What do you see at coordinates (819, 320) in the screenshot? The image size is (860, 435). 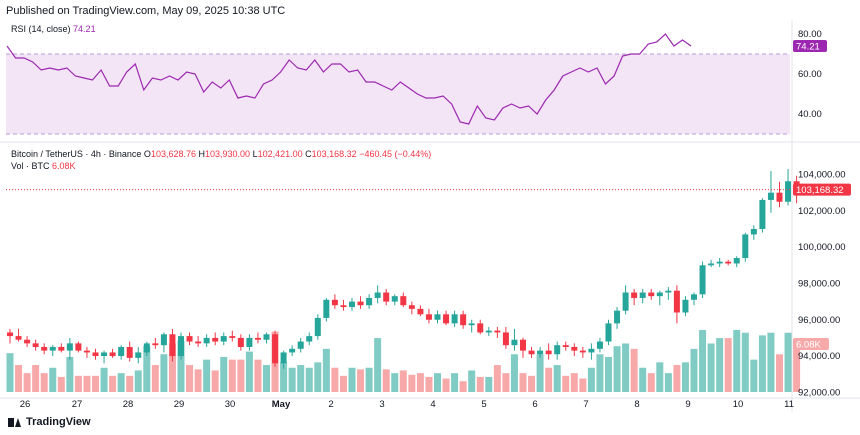 I see `price-tick-label: 96,000.00` at bounding box center [819, 320].